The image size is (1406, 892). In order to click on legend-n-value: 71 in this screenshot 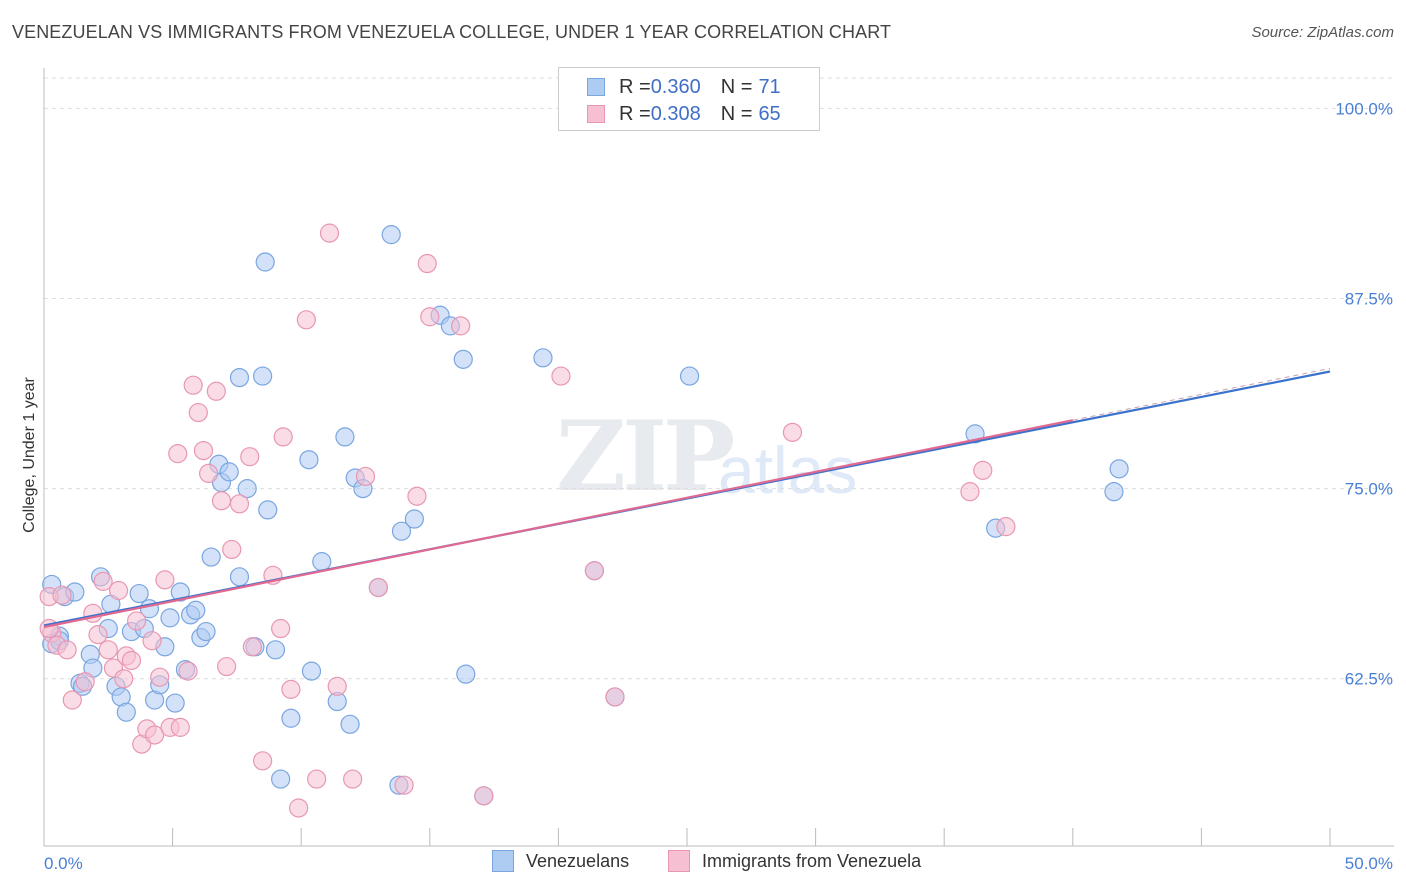, I will do `click(769, 86)`.